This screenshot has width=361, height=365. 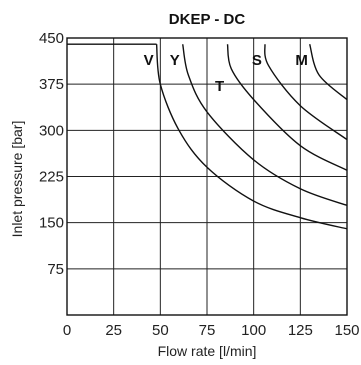 What do you see at coordinates (51, 84) in the screenshot?
I see `y-tick-label: 375` at bounding box center [51, 84].